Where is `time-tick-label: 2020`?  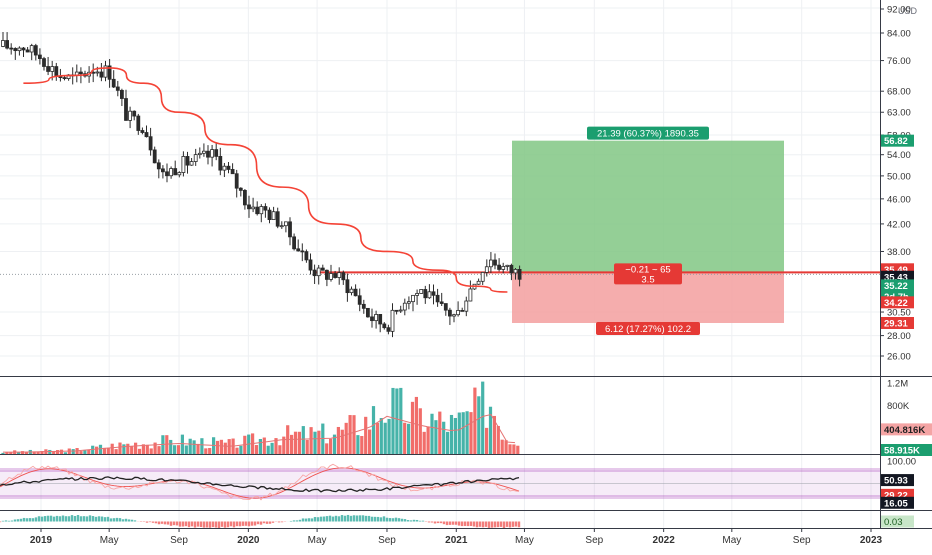
time-tick-label: 2020 is located at coordinates (248, 540).